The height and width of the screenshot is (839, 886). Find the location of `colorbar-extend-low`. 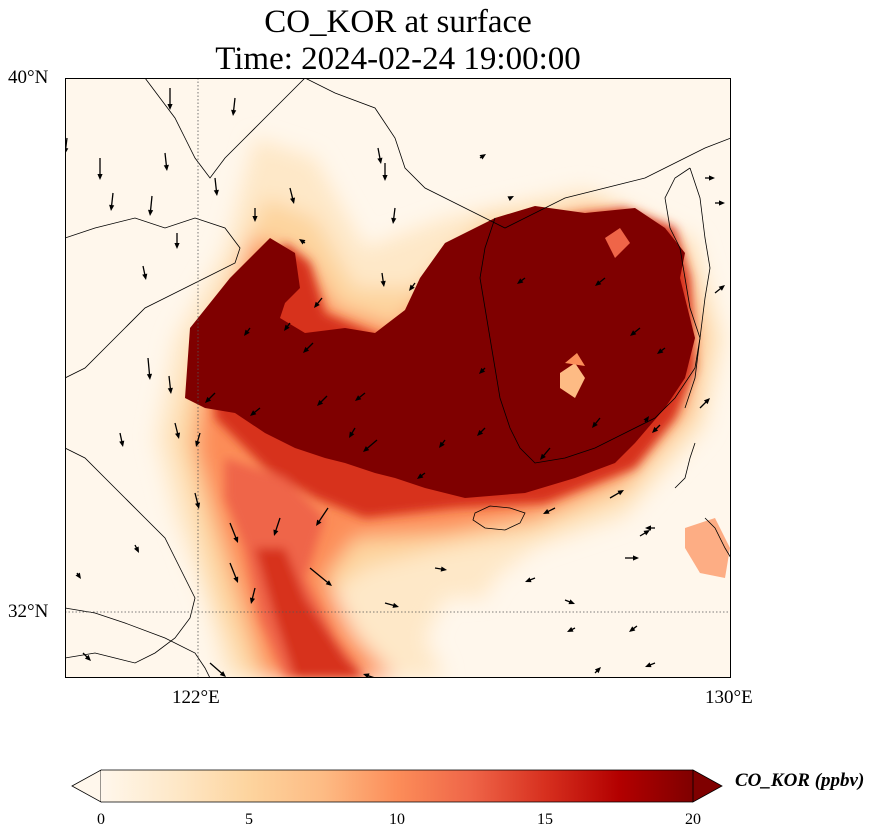

colorbar-extend-low is located at coordinates (86, 786).